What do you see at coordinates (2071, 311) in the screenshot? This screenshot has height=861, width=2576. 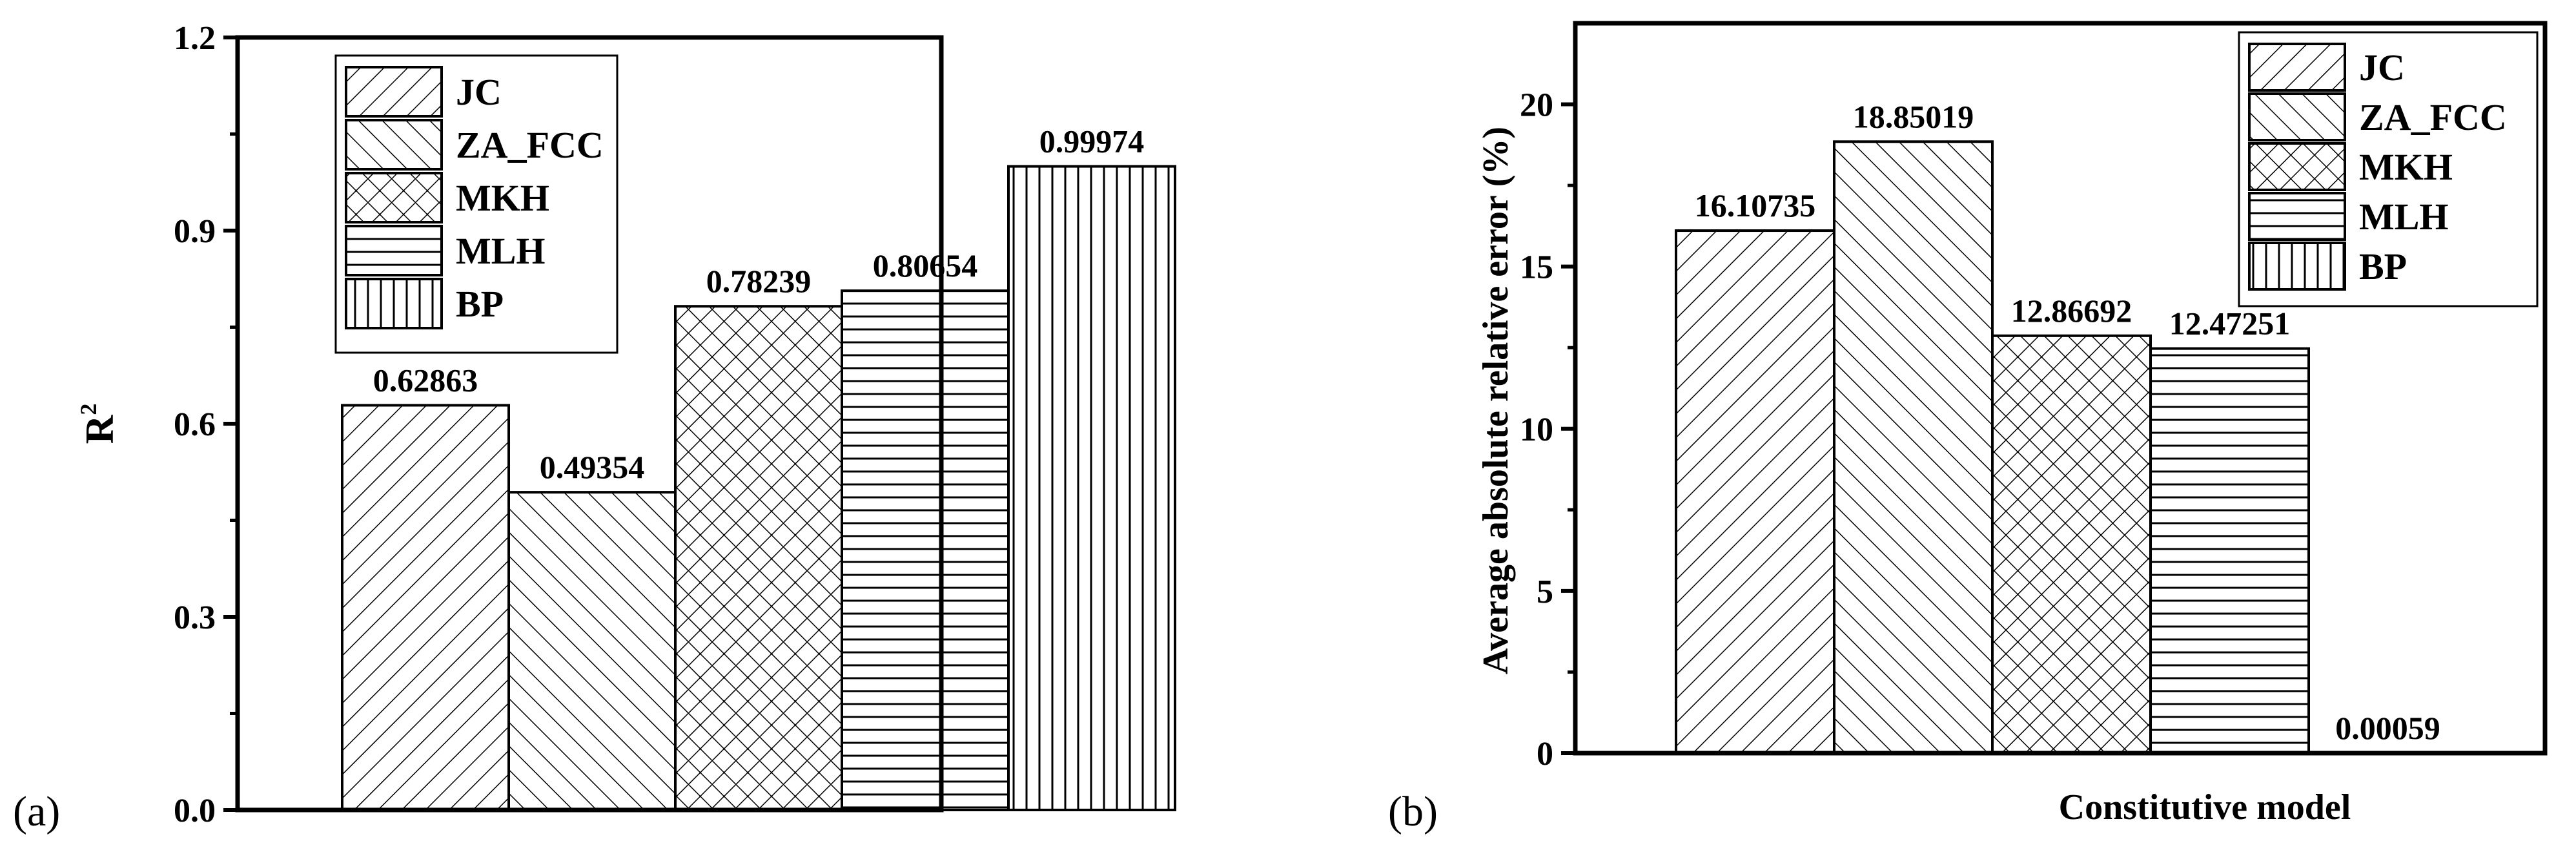 I see `panel-b-data-label-mkh: 12.86692` at bounding box center [2071, 311].